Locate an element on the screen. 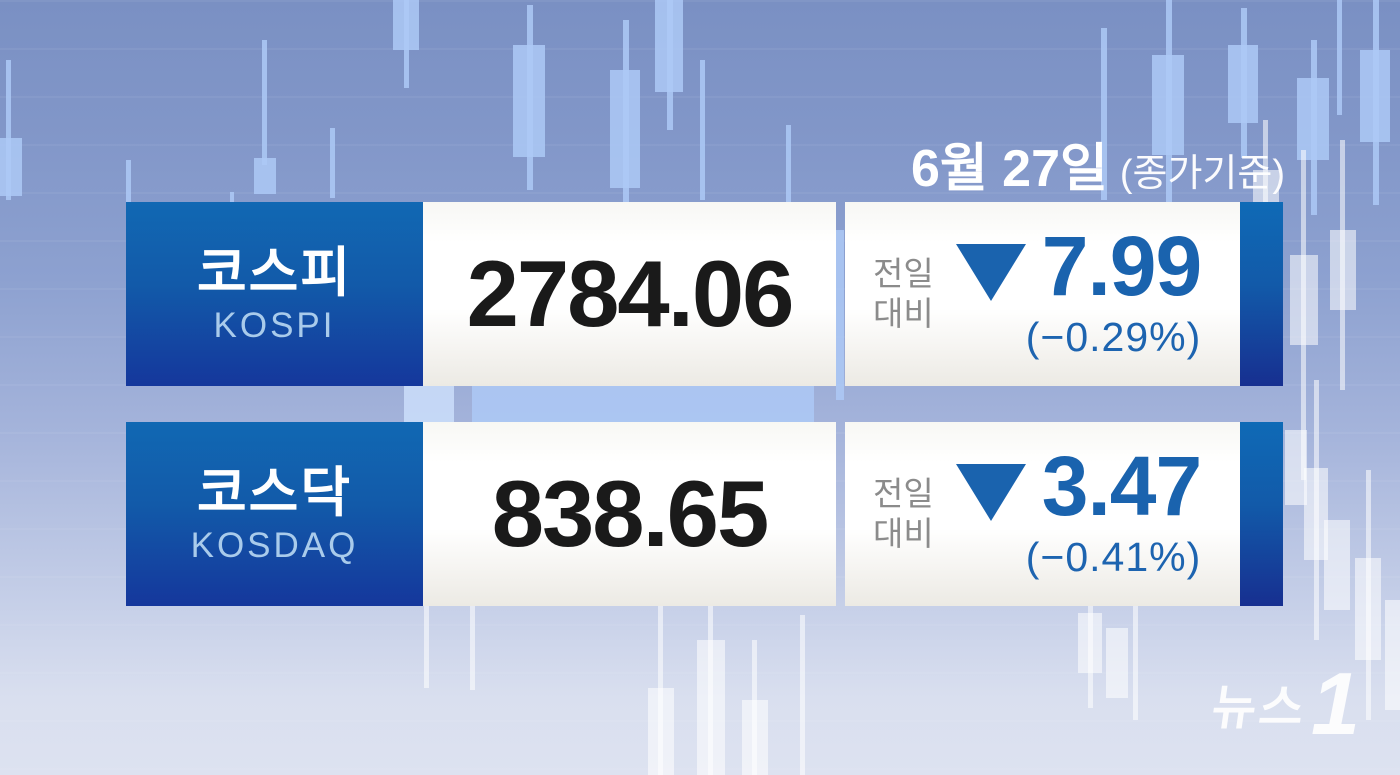 This screenshot has width=1400, height=775. date-caption: 6월 27일 (종가기준) is located at coordinates (1098, 163).